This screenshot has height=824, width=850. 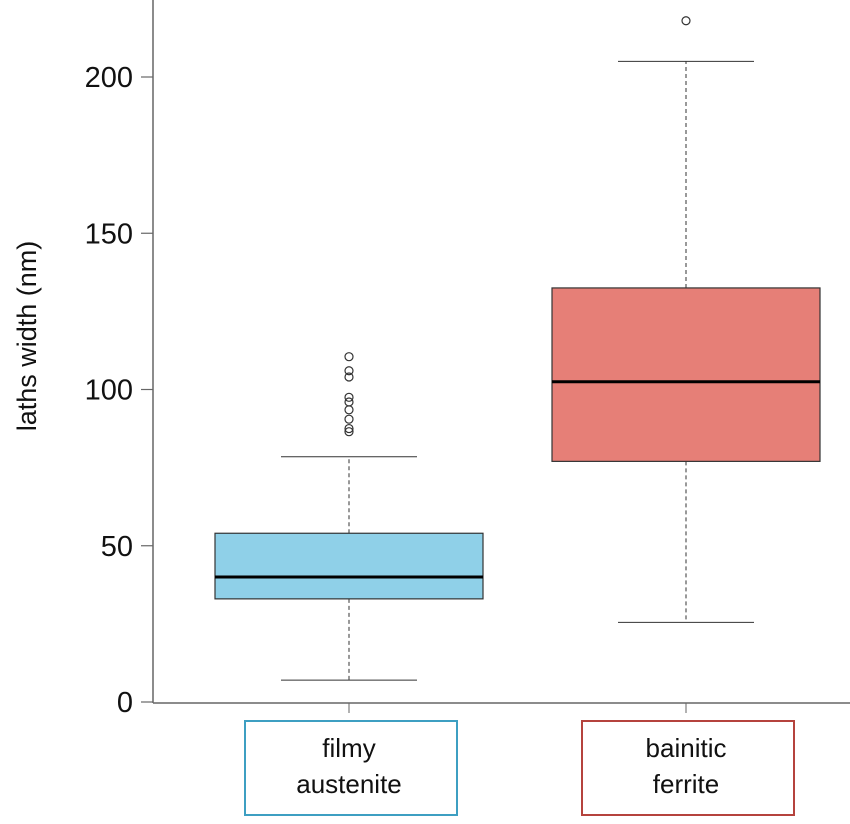 What do you see at coordinates (109, 234) in the screenshot?
I see `y-tick-label: 150` at bounding box center [109, 234].